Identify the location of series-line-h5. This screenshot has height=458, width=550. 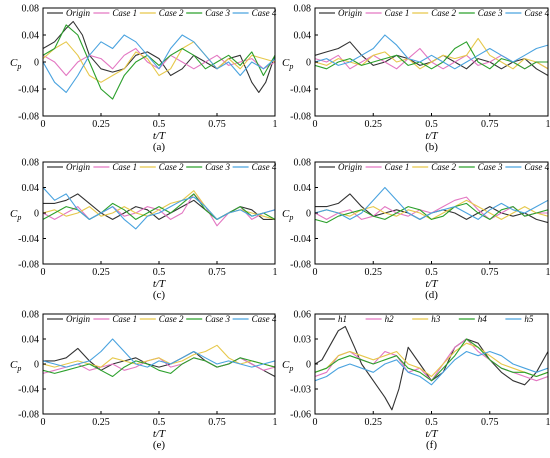
(431, 368).